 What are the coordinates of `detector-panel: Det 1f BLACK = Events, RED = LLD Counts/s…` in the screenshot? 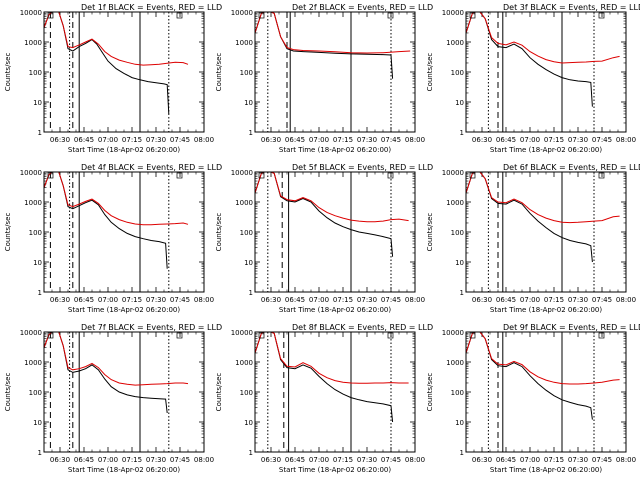 It's located at (113, 78).